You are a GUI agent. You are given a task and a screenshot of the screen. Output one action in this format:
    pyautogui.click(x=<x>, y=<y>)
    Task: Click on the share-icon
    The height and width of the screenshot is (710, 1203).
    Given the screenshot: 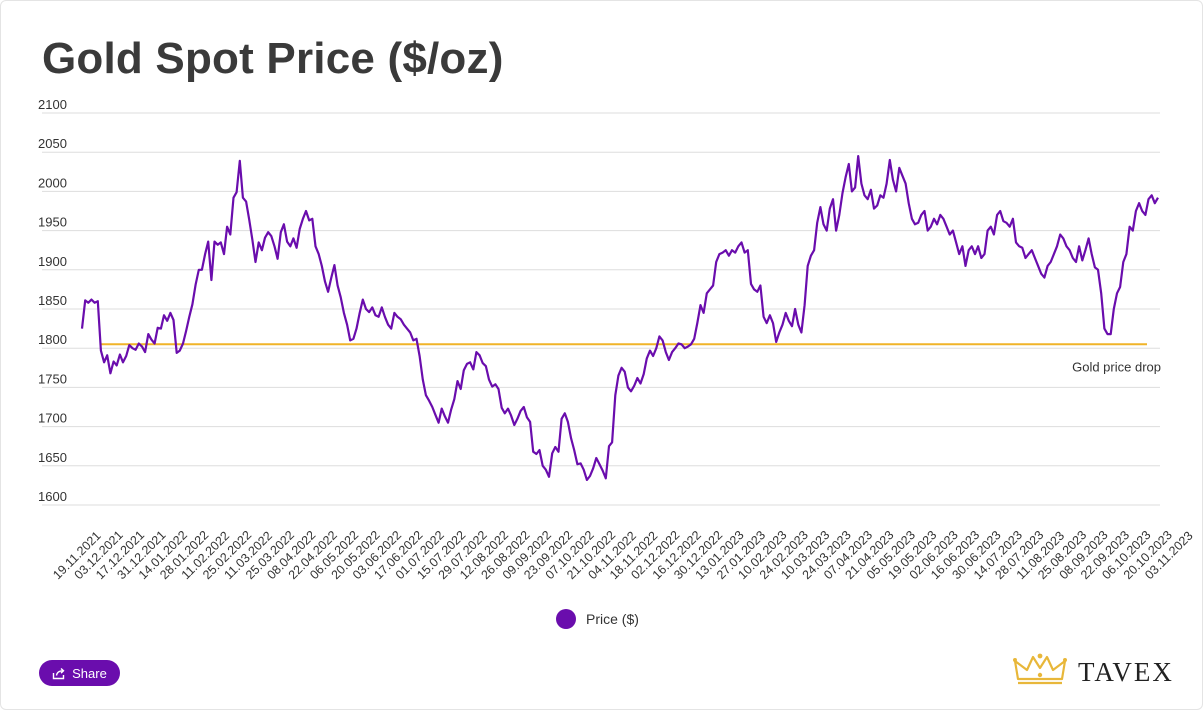 What is the action you would take?
    pyautogui.click(x=58, y=673)
    